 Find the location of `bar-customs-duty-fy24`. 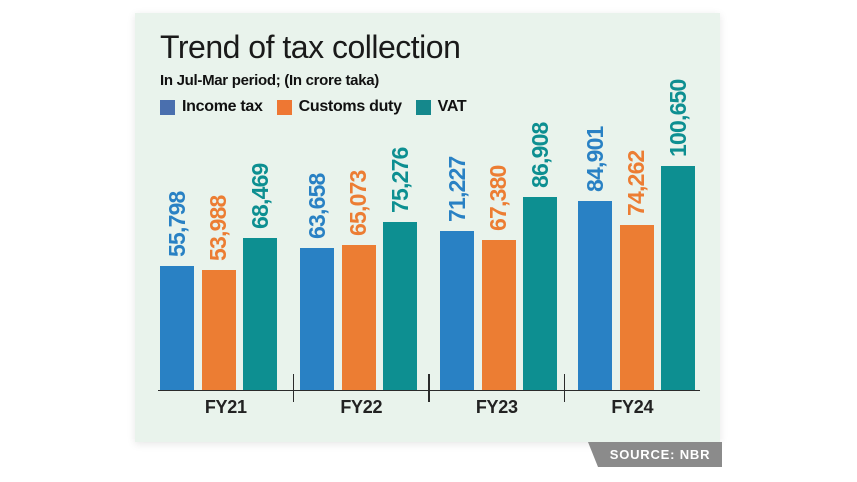

bar-customs-duty-fy24 is located at coordinates (636, 307).